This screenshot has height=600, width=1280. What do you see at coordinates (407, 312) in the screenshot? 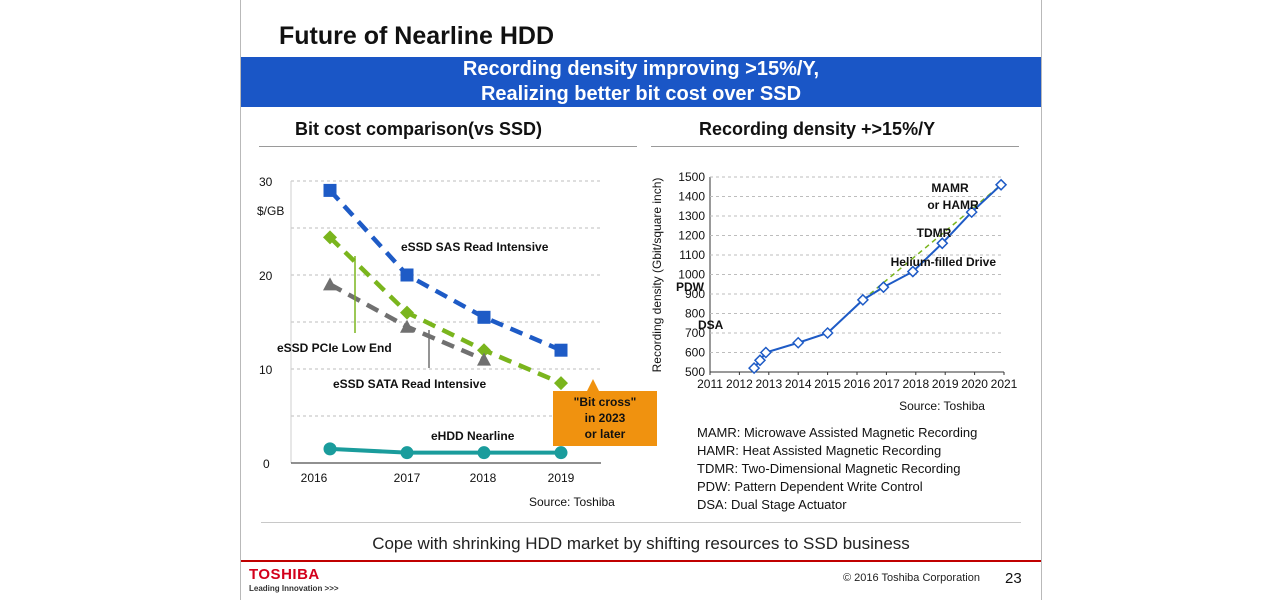
I see `point-essd-pcie-low-end-2017` at bounding box center [407, 312].